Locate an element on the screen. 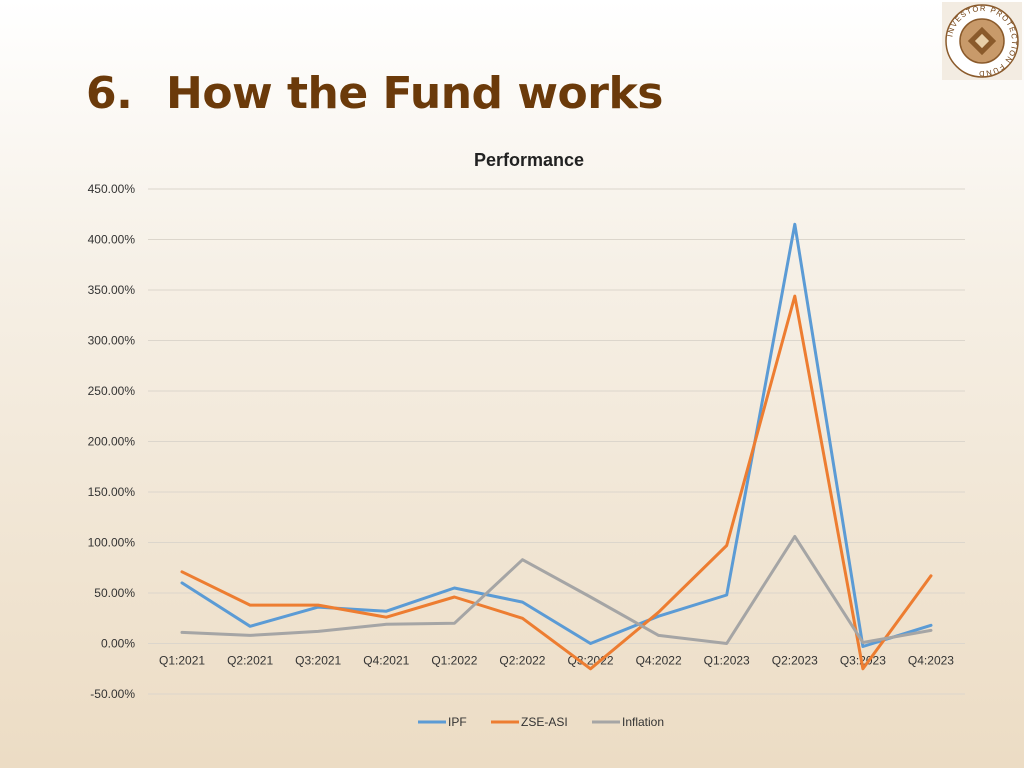  slide-number: 6. is located at coordinates (109, 93).